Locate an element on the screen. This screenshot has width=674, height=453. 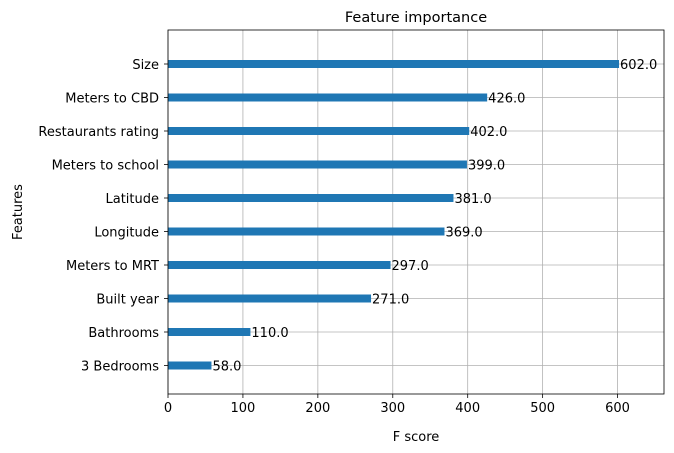
x-tick-label: 400 is located at coordinates (467, 408).